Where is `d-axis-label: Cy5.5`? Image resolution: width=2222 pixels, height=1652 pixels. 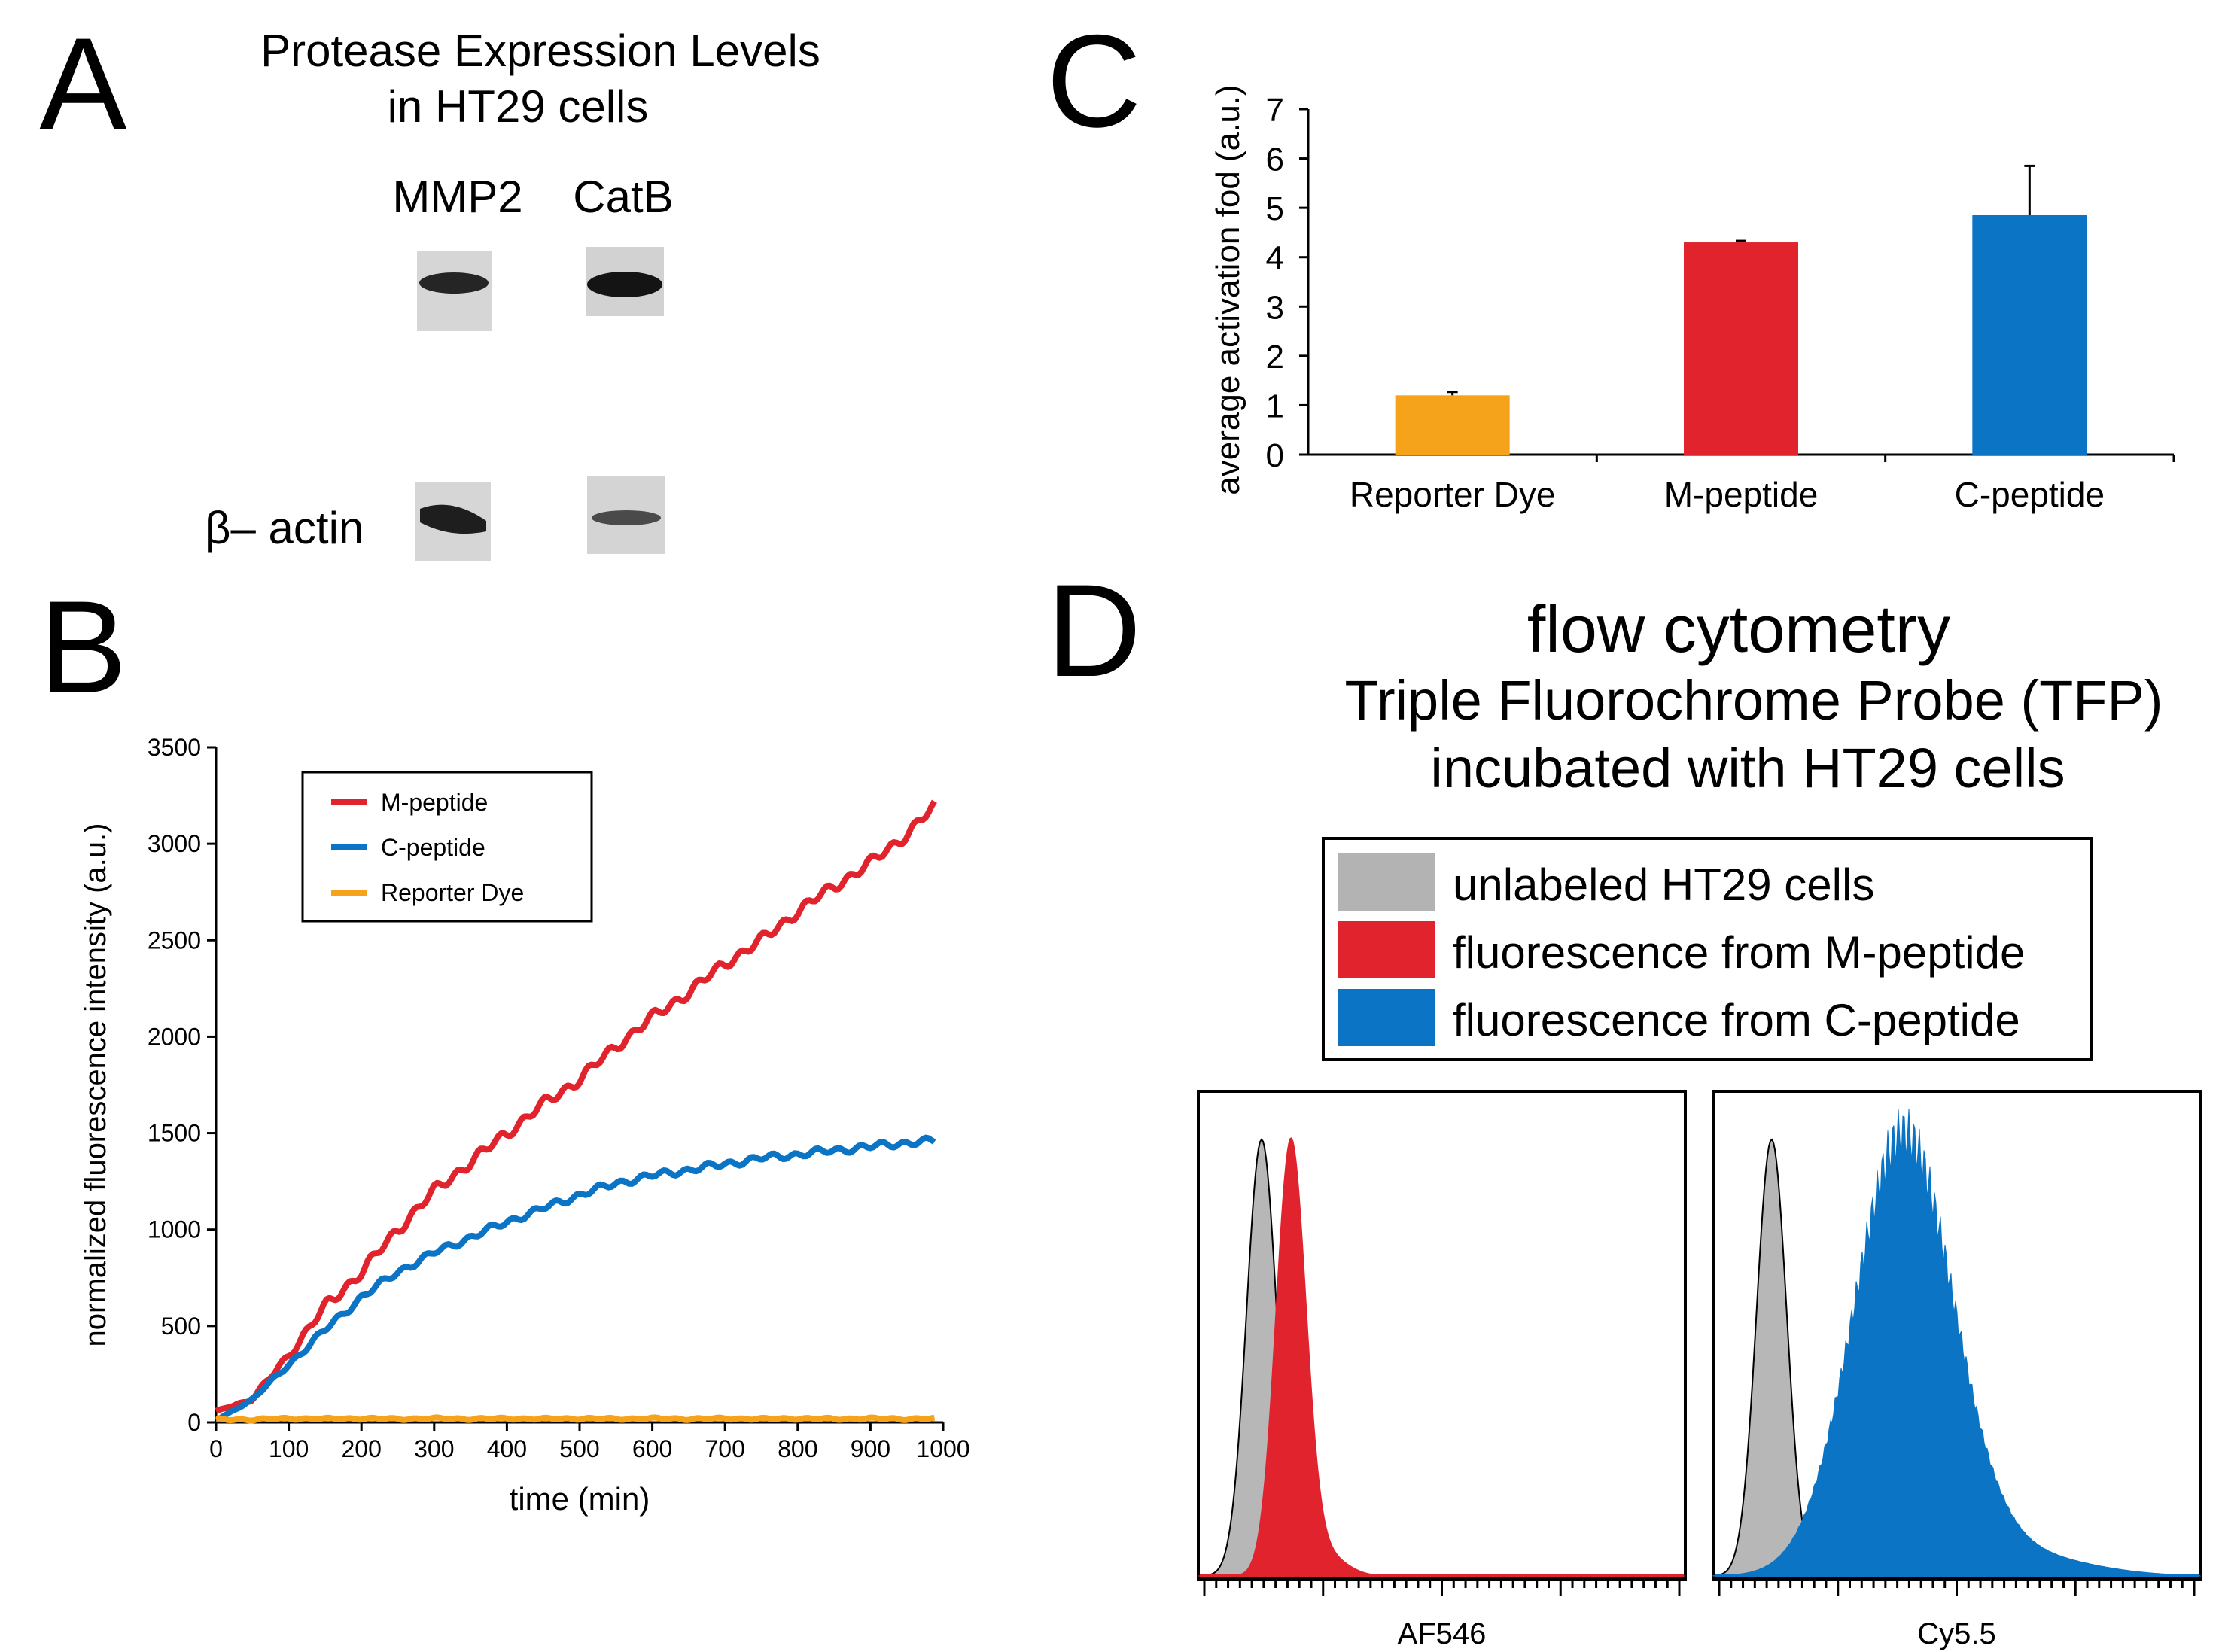 d-axis-label: Cy5.5 is located at coordinates (1956, 1634).